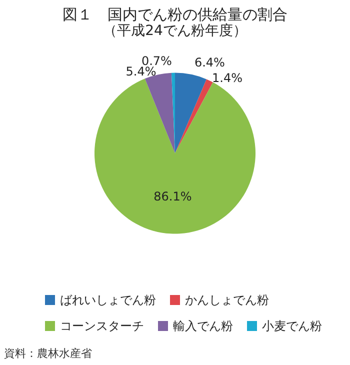  Describe the element at coordinates (48, 353) in the screenshot. I see `text: 資料：農林水産省` at that location.